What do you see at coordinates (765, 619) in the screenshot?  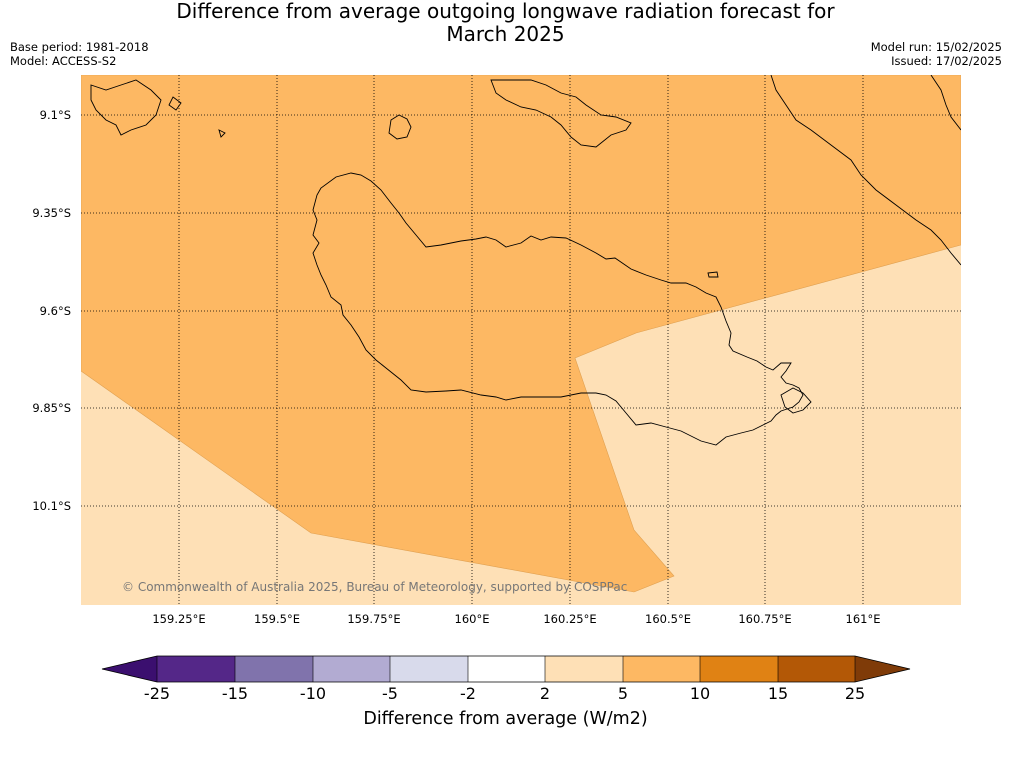 I see `lon-label: 160.75°E` at bounding box center [765, 619].